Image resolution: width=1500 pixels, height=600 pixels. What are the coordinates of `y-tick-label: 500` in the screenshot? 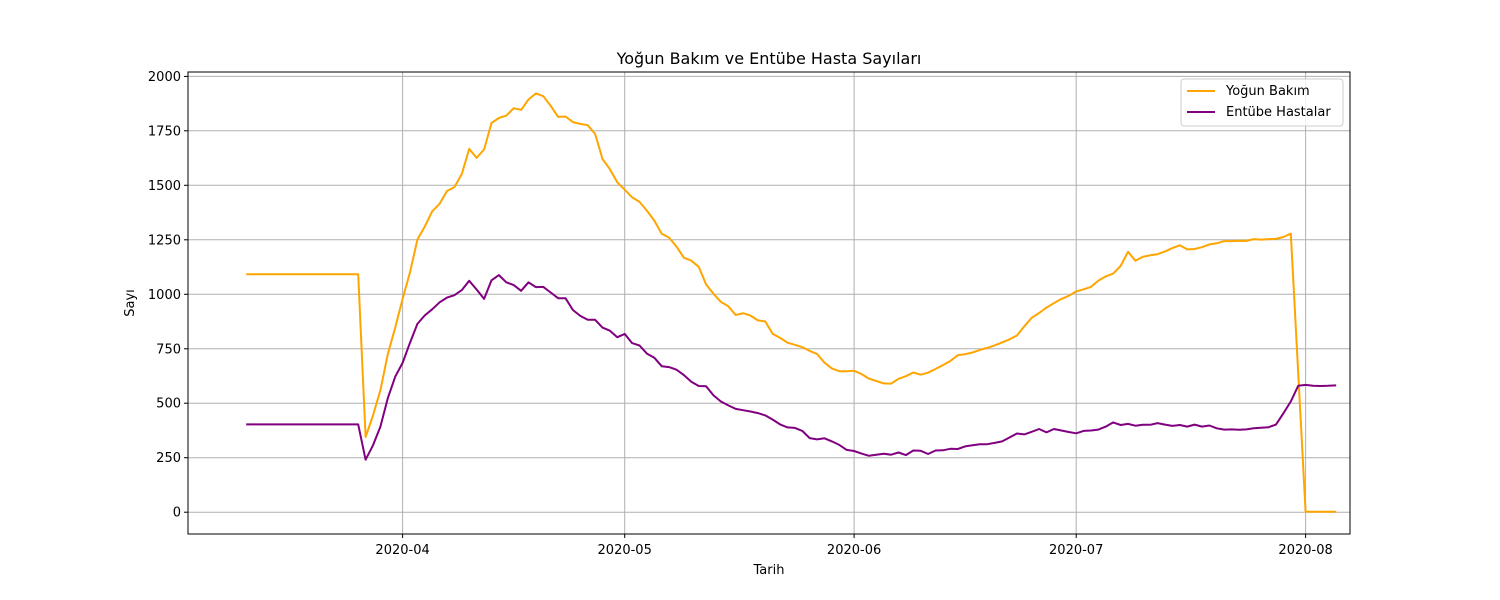 It's located at (168, 404).